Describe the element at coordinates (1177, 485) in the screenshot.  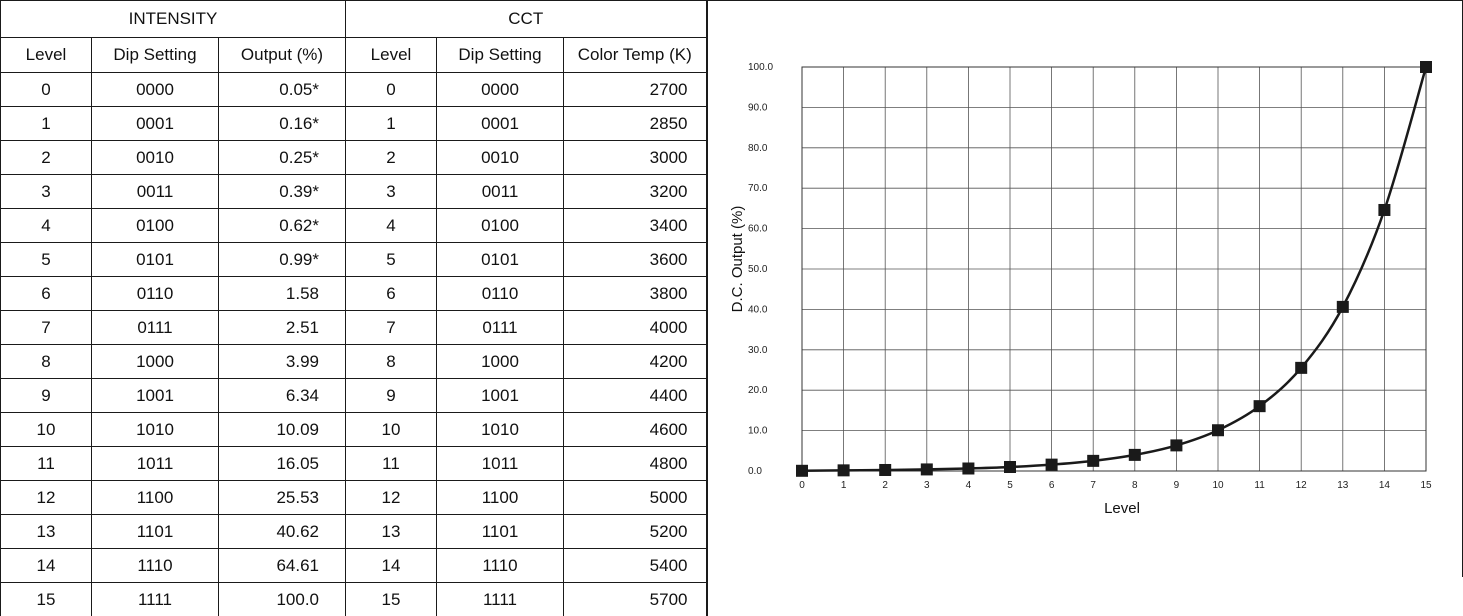
I see `x-tick-label: 9` at that location.